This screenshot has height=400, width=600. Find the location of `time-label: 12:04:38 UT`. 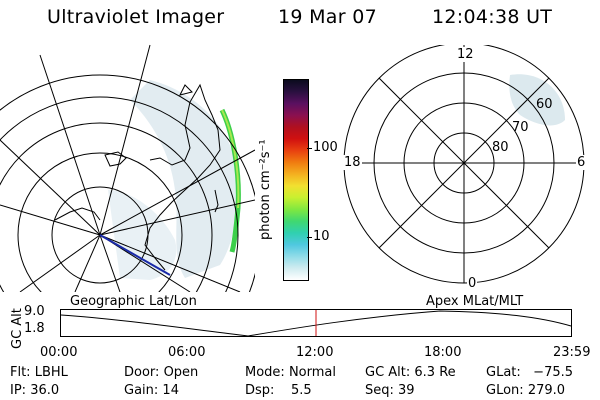

time-label: 12:04:38 UT is located at coordinates (492, 17).